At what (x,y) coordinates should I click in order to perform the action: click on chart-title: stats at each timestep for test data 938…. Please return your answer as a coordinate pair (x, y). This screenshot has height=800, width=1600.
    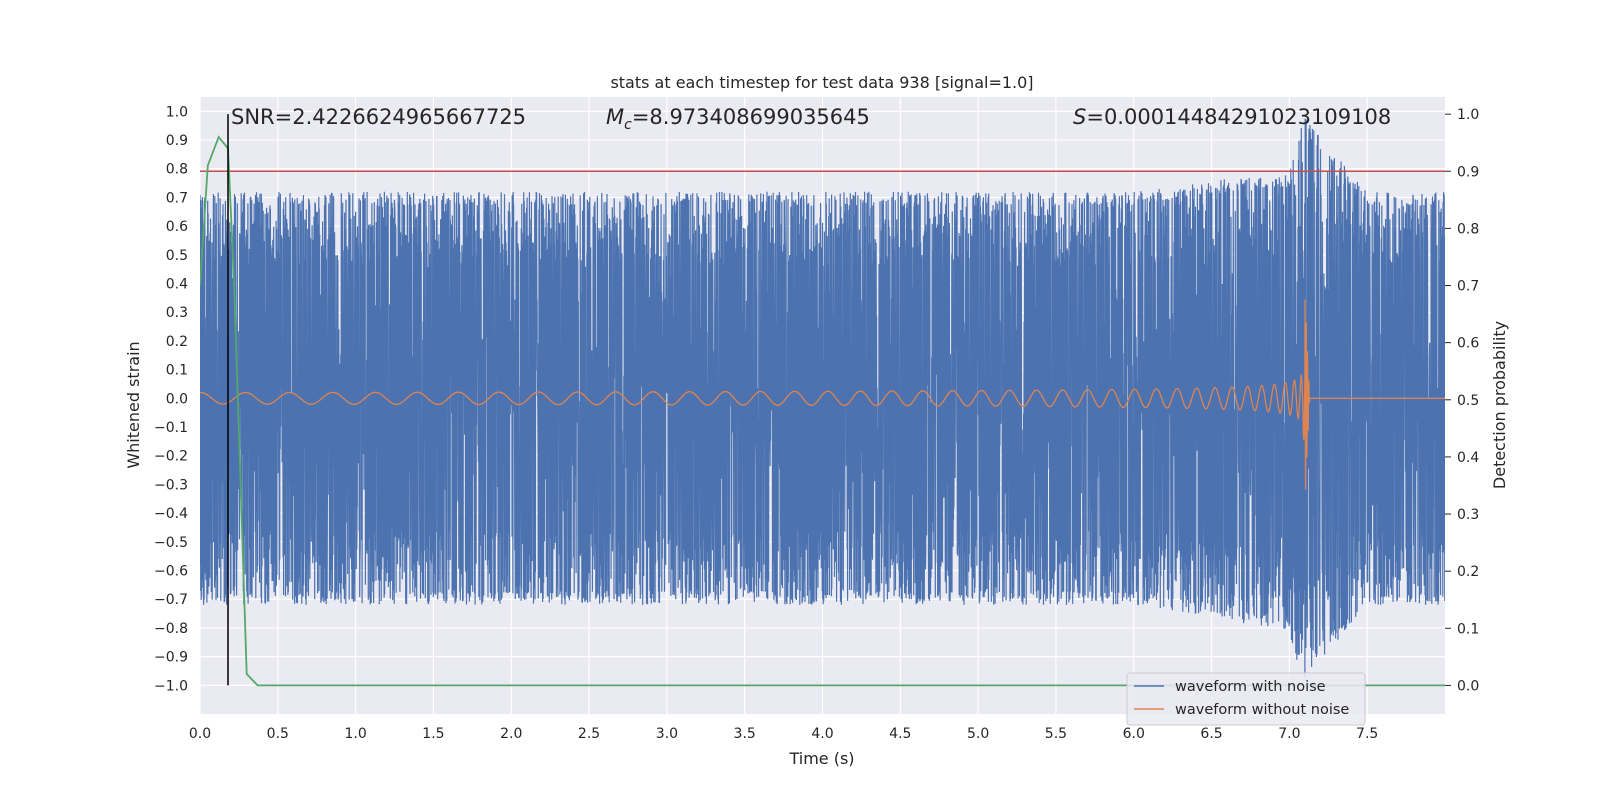
    Looking at the image, I should click on (821, 82).